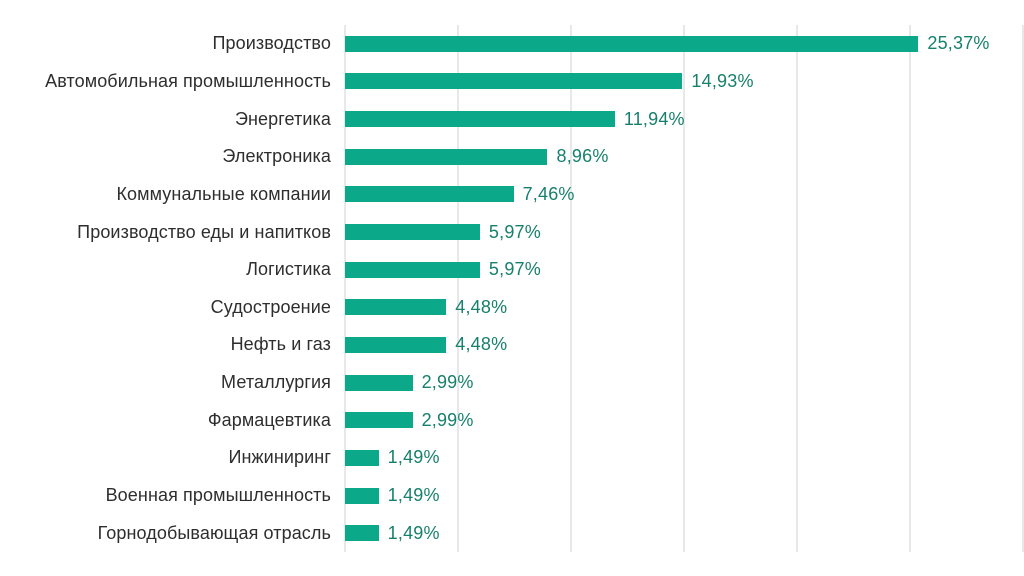 The width and height of the screenshot is (1024, 576). I want to click on bar-row: Коммунальные компании 7,46%, so click(512, 195).